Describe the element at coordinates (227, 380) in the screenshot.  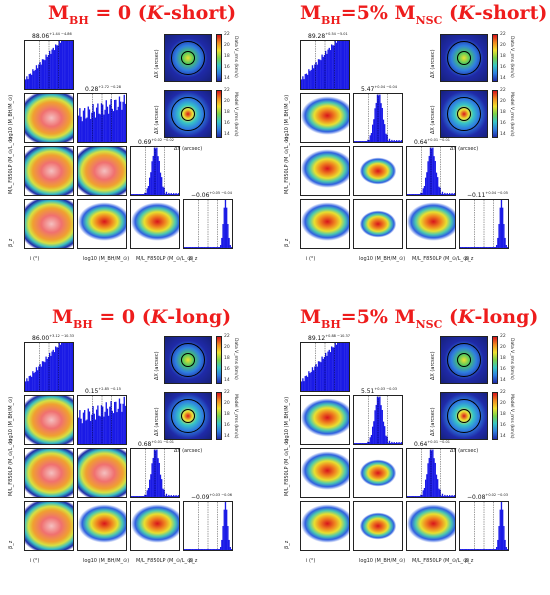
I see `colorbar-tick: 14` at that location.